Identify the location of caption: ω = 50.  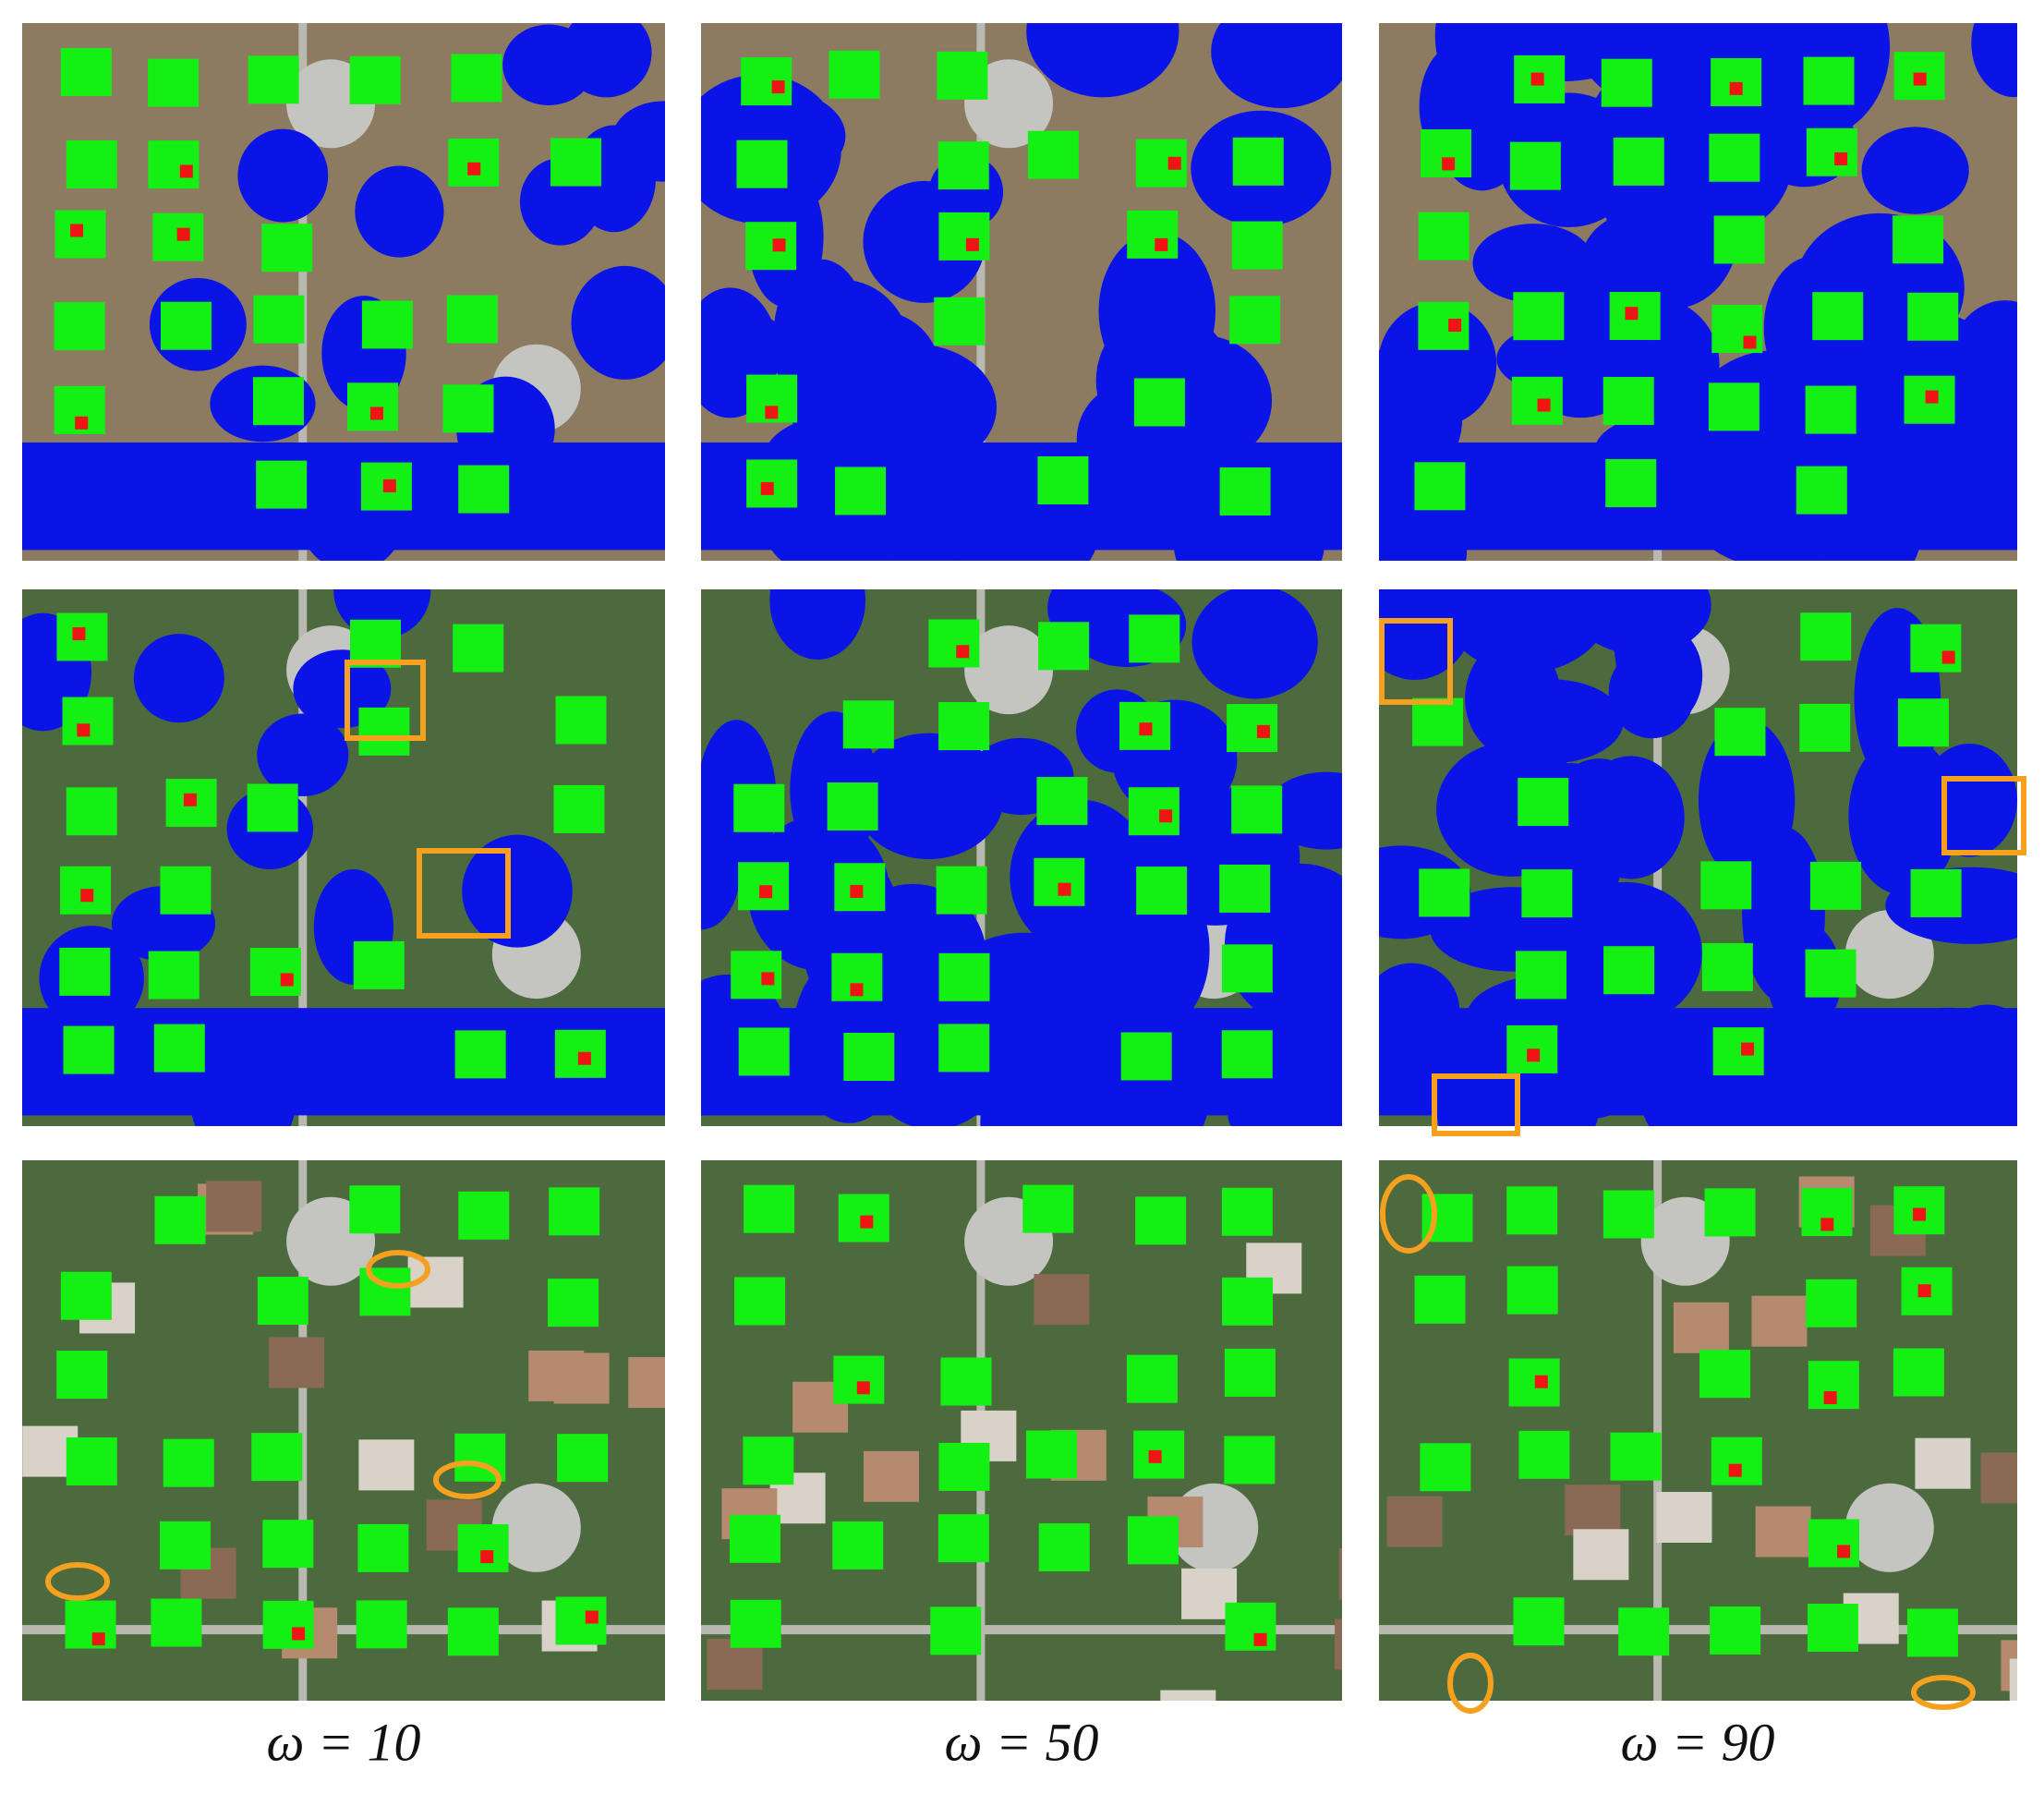
(1021, 1742).